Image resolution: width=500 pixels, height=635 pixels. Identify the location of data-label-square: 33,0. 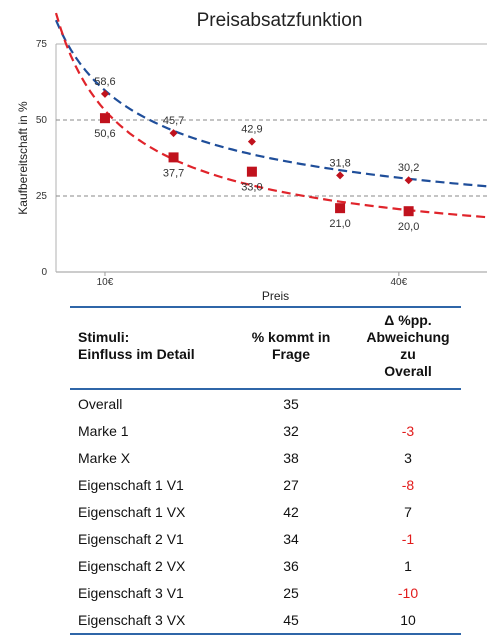
(251, 188).